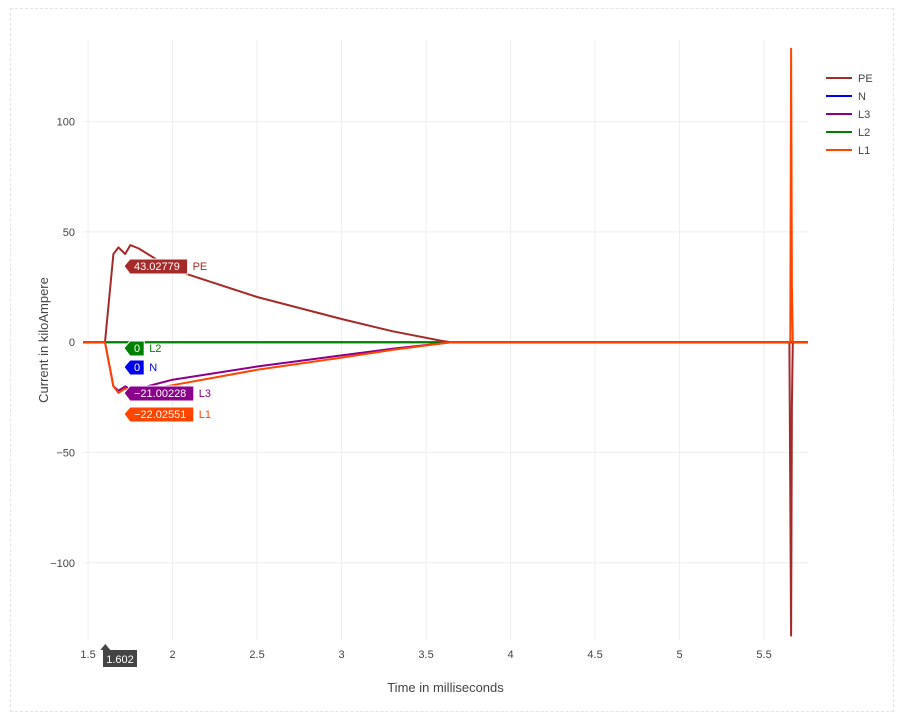 This screenshot has width=898, height=716. What do you see at coordinates (120, 660) in the screenshot?
I see `hover-x-value: 1.602` at bounding box center [120, 660].